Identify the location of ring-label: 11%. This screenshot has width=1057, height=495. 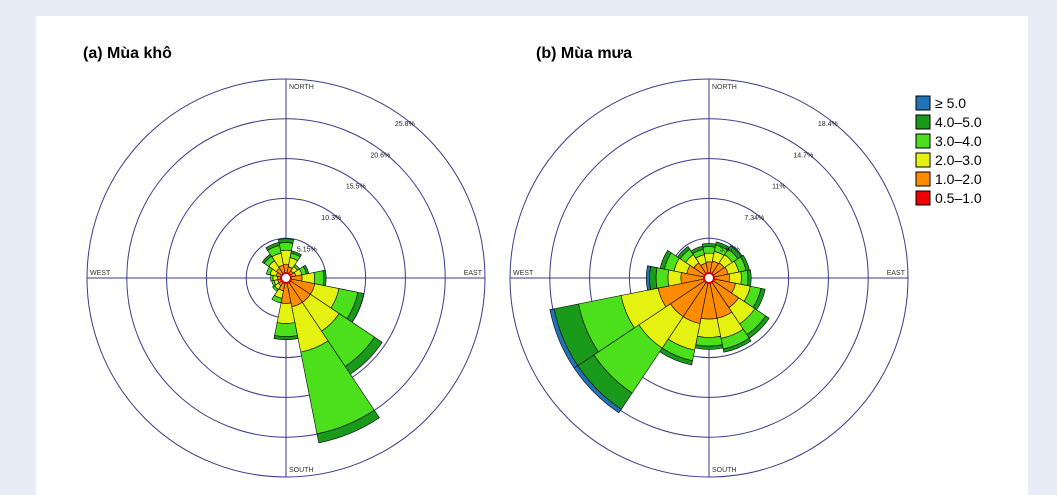
(779, 187).